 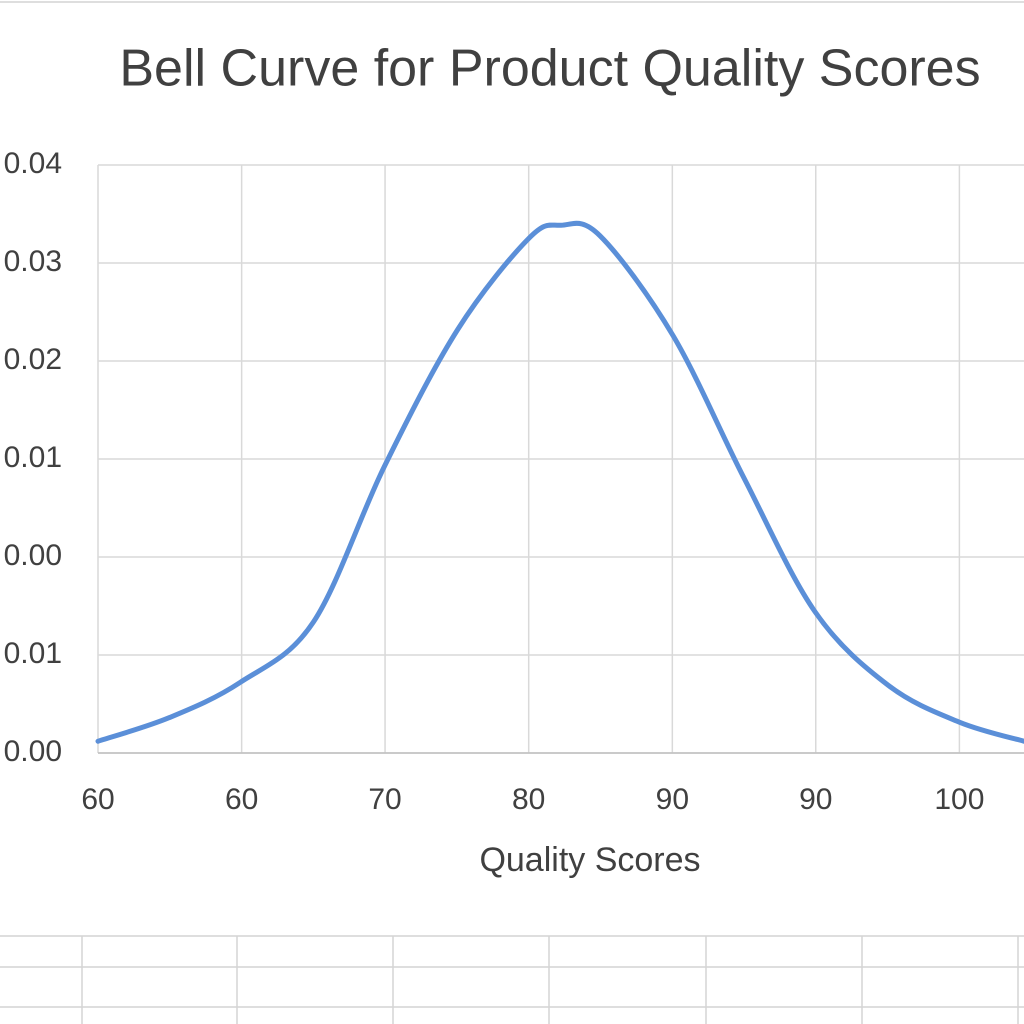 I want to click on spreadsheet-cells, so click(x=512, y=979).